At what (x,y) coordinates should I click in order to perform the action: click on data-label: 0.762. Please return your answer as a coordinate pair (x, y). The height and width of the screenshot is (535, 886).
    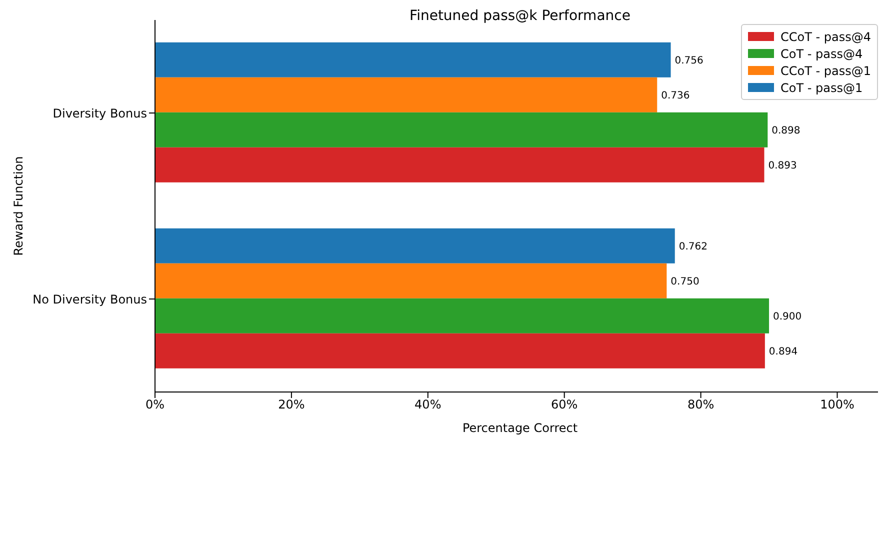
    Looking at the image, I should click on (693, 246).